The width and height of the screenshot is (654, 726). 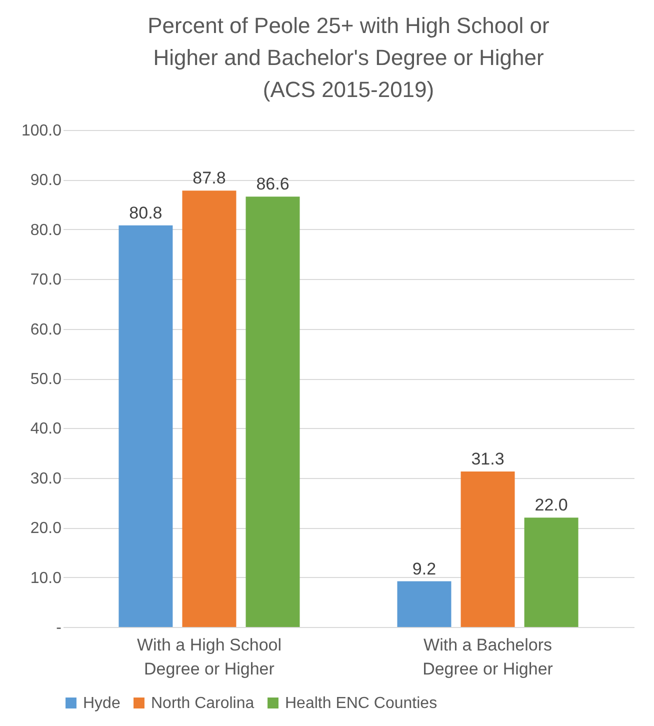 I want to click on y-tick-label: 50.0, so click(x=46, y=379).